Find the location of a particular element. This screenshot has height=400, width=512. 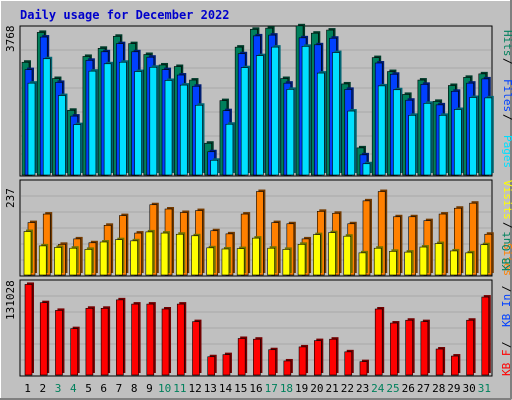

x-tick-label-day-7: 7 is located at coordinates (119, 388).